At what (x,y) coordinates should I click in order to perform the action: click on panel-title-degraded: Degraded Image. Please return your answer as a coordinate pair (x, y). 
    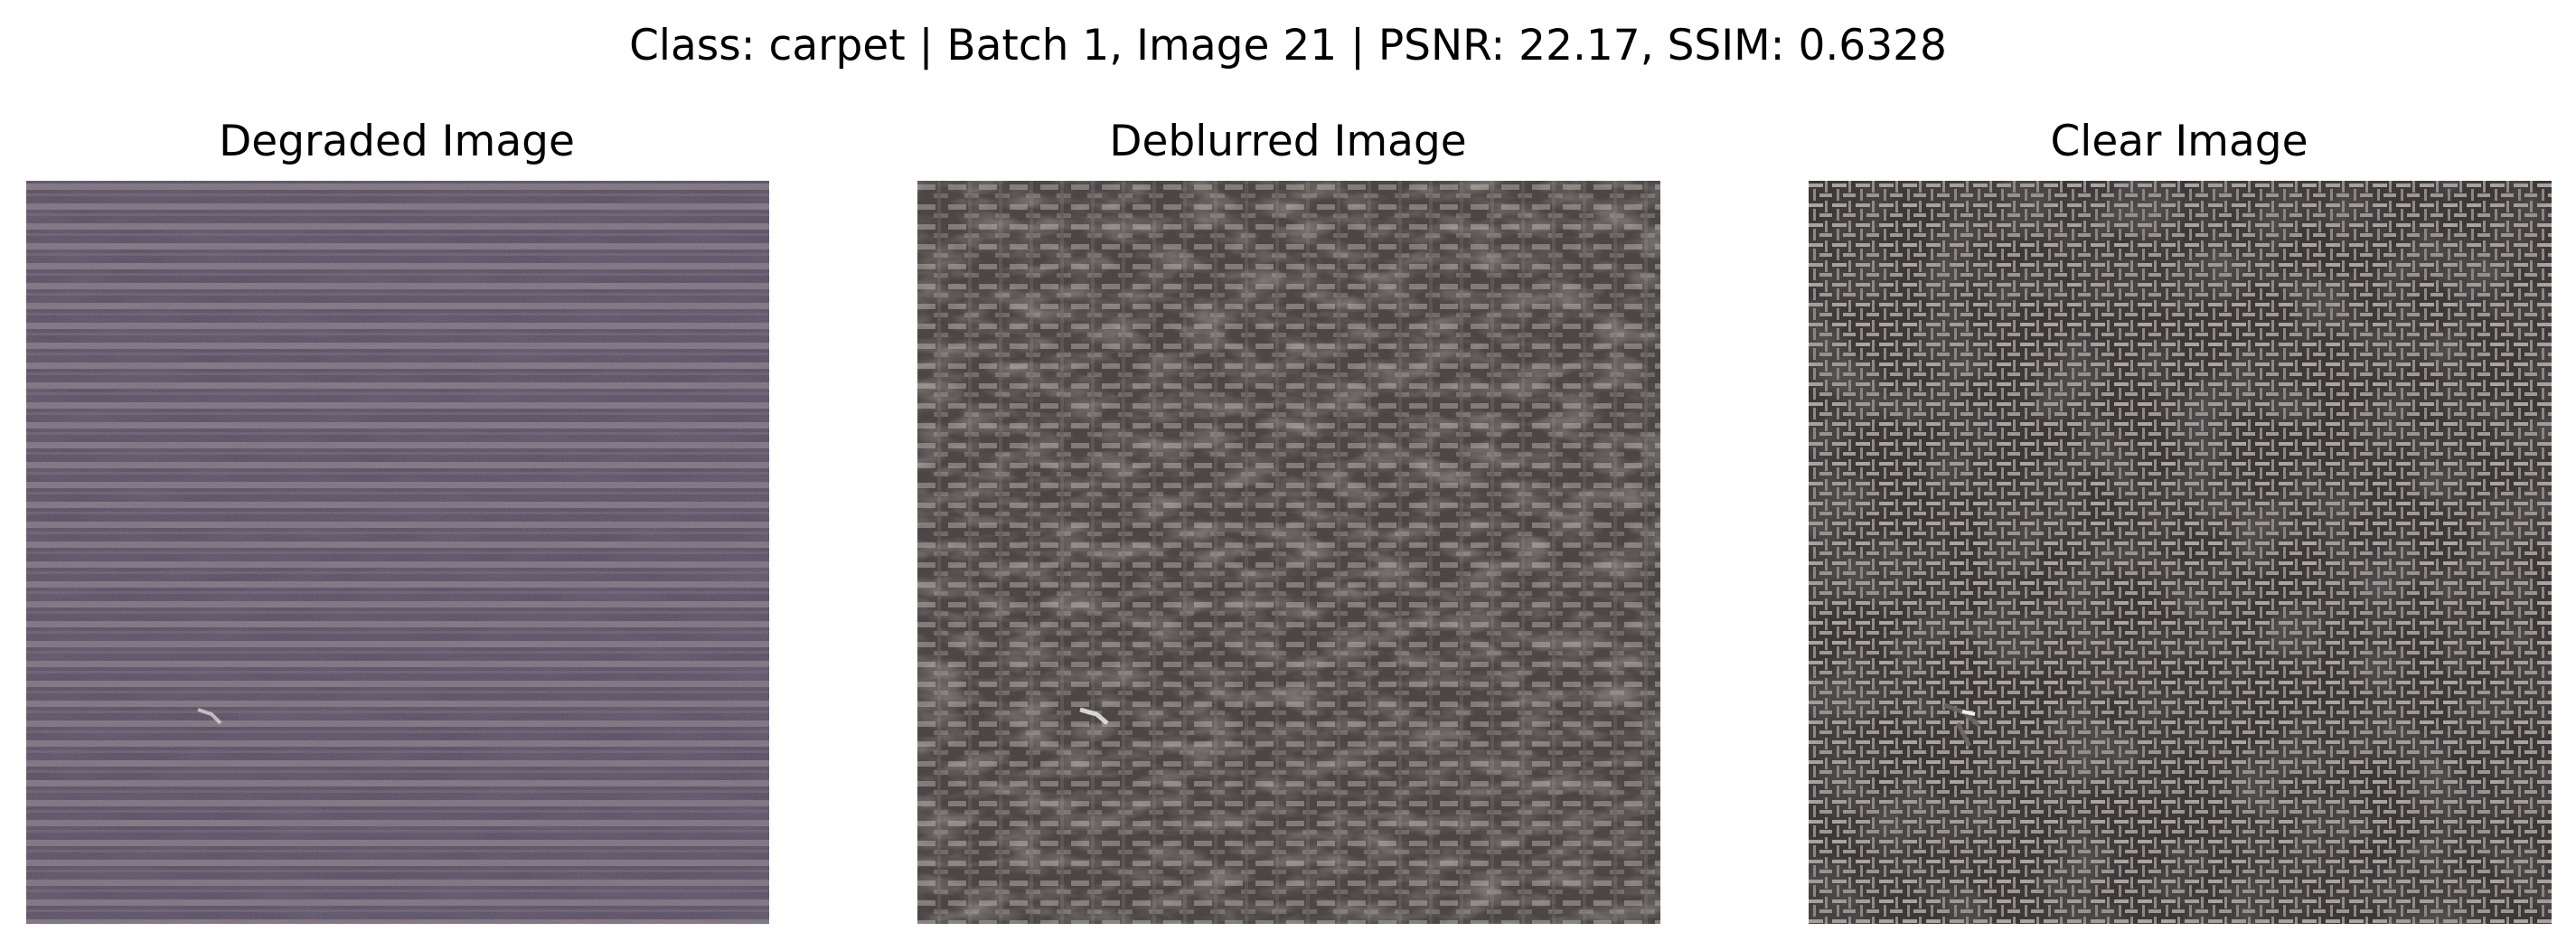
    Looking at the image, I should click on (397, 141).